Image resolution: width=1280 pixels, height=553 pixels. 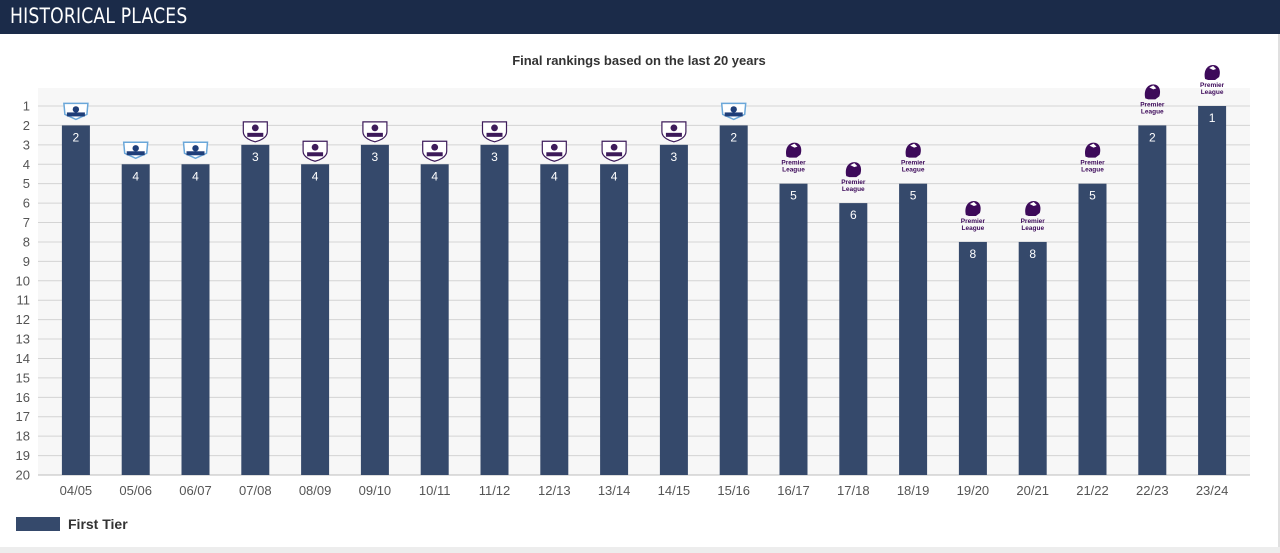 I want to click on y-tick-label: 15, so click(x=23, y=377).